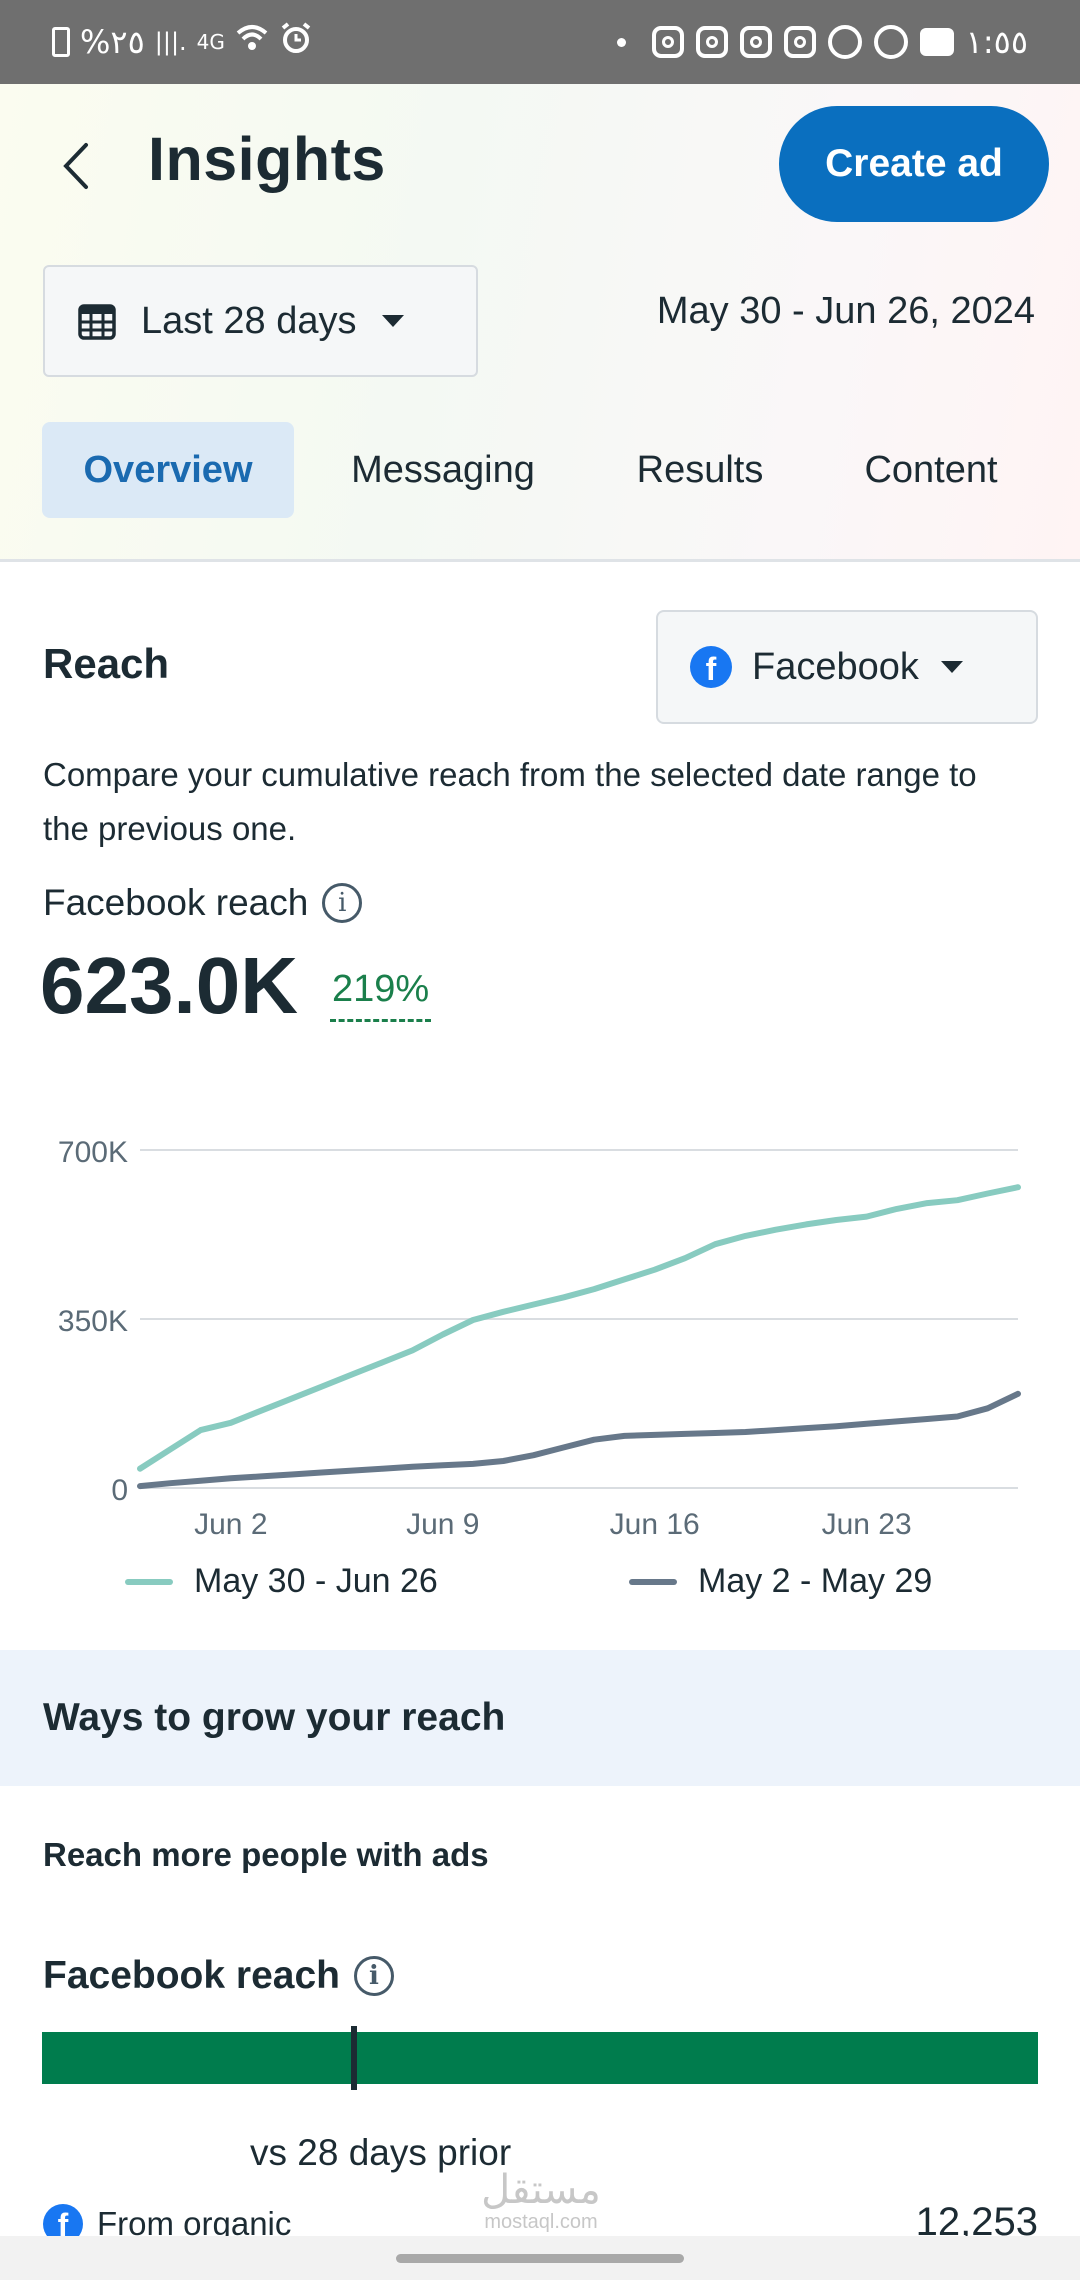 Image resolution: width=1080 pixels, height=2280 pixels. I want to click on facebook-reach-heading: Facebook reach i, so click(218, 1976).